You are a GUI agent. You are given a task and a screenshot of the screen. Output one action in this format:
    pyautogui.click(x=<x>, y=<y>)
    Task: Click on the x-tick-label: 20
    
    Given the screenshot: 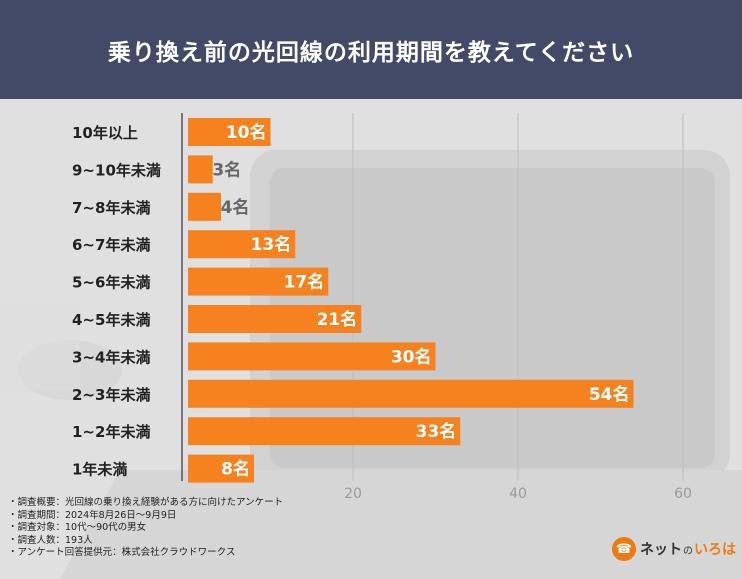 What is the action you would take?
    pyautogui.click(x=353, y=494)
    